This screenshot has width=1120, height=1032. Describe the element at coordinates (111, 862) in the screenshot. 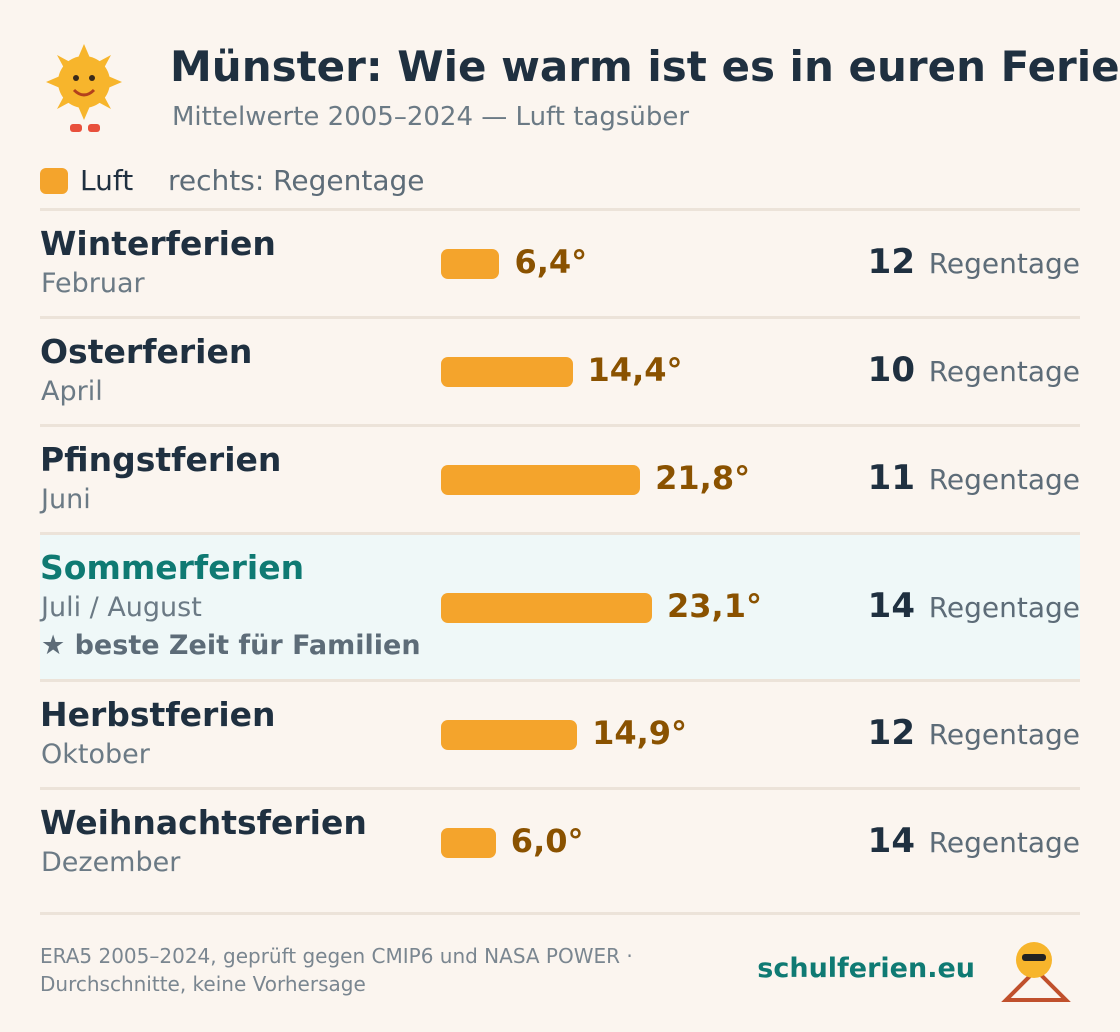

I see `category-sublabel: Dezember` at that location.